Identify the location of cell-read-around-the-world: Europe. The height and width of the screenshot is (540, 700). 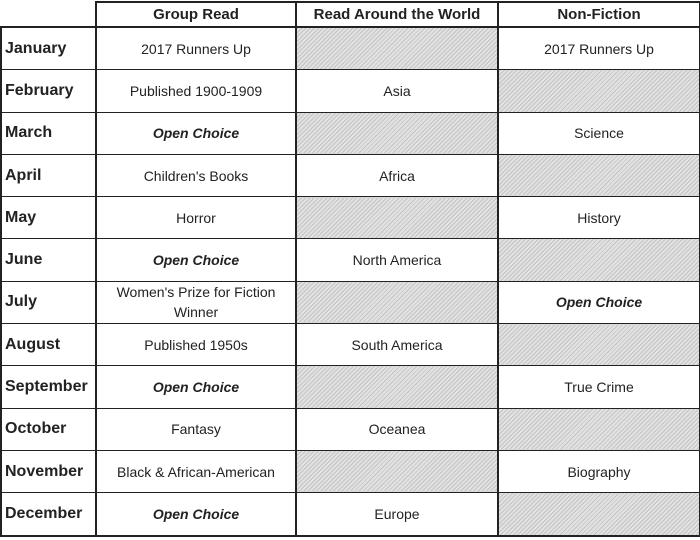
(397, 514).